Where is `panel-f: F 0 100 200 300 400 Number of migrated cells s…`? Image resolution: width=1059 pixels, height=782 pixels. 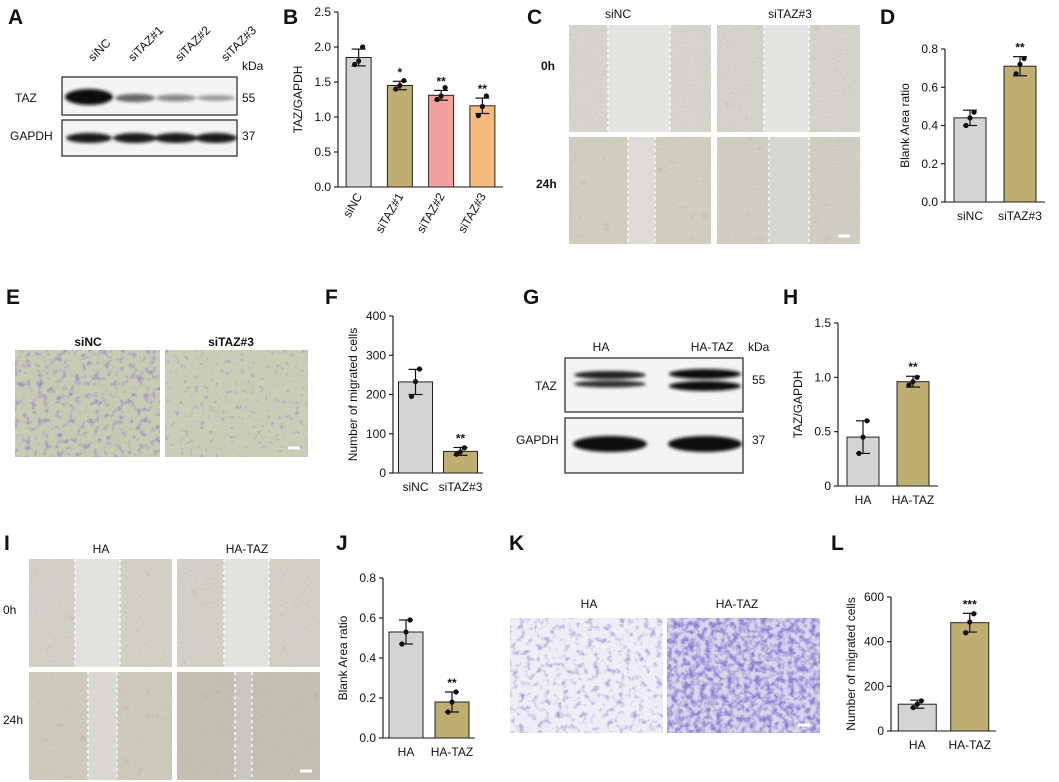
panel-f: F 0 100 200 300 400 Number of migrated cells s… is located at coordinates (404, 390).